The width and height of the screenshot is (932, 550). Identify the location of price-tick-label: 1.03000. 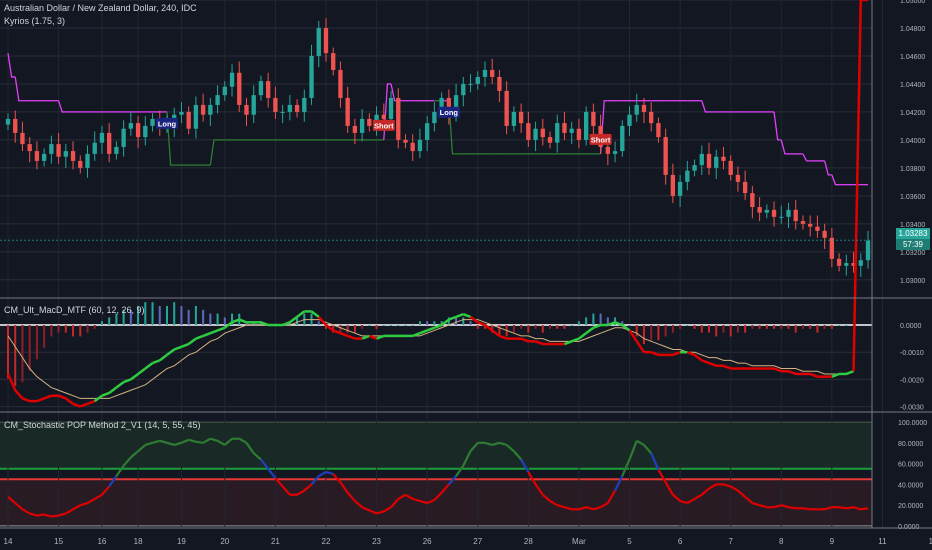
(912, 281).